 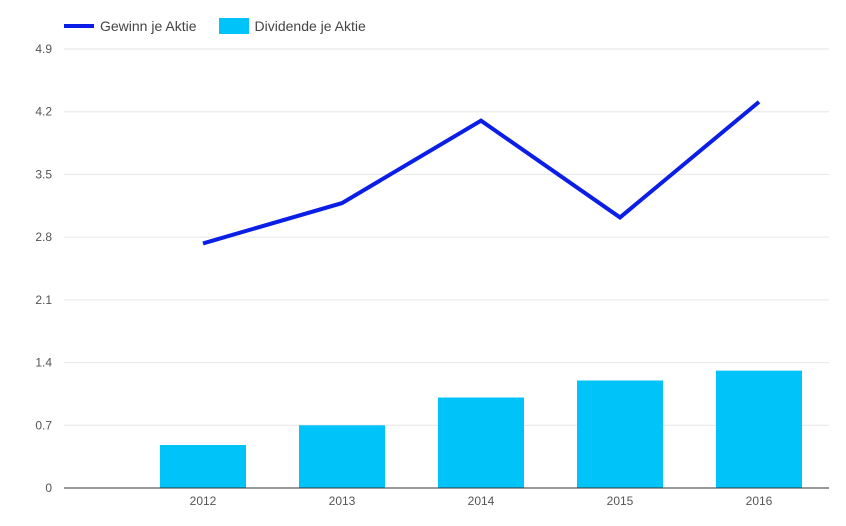 What do you see at coordinates (43, 174) in the screenshot?
I see `y-tick-label: 3.5` at bounding box center [43, 174].